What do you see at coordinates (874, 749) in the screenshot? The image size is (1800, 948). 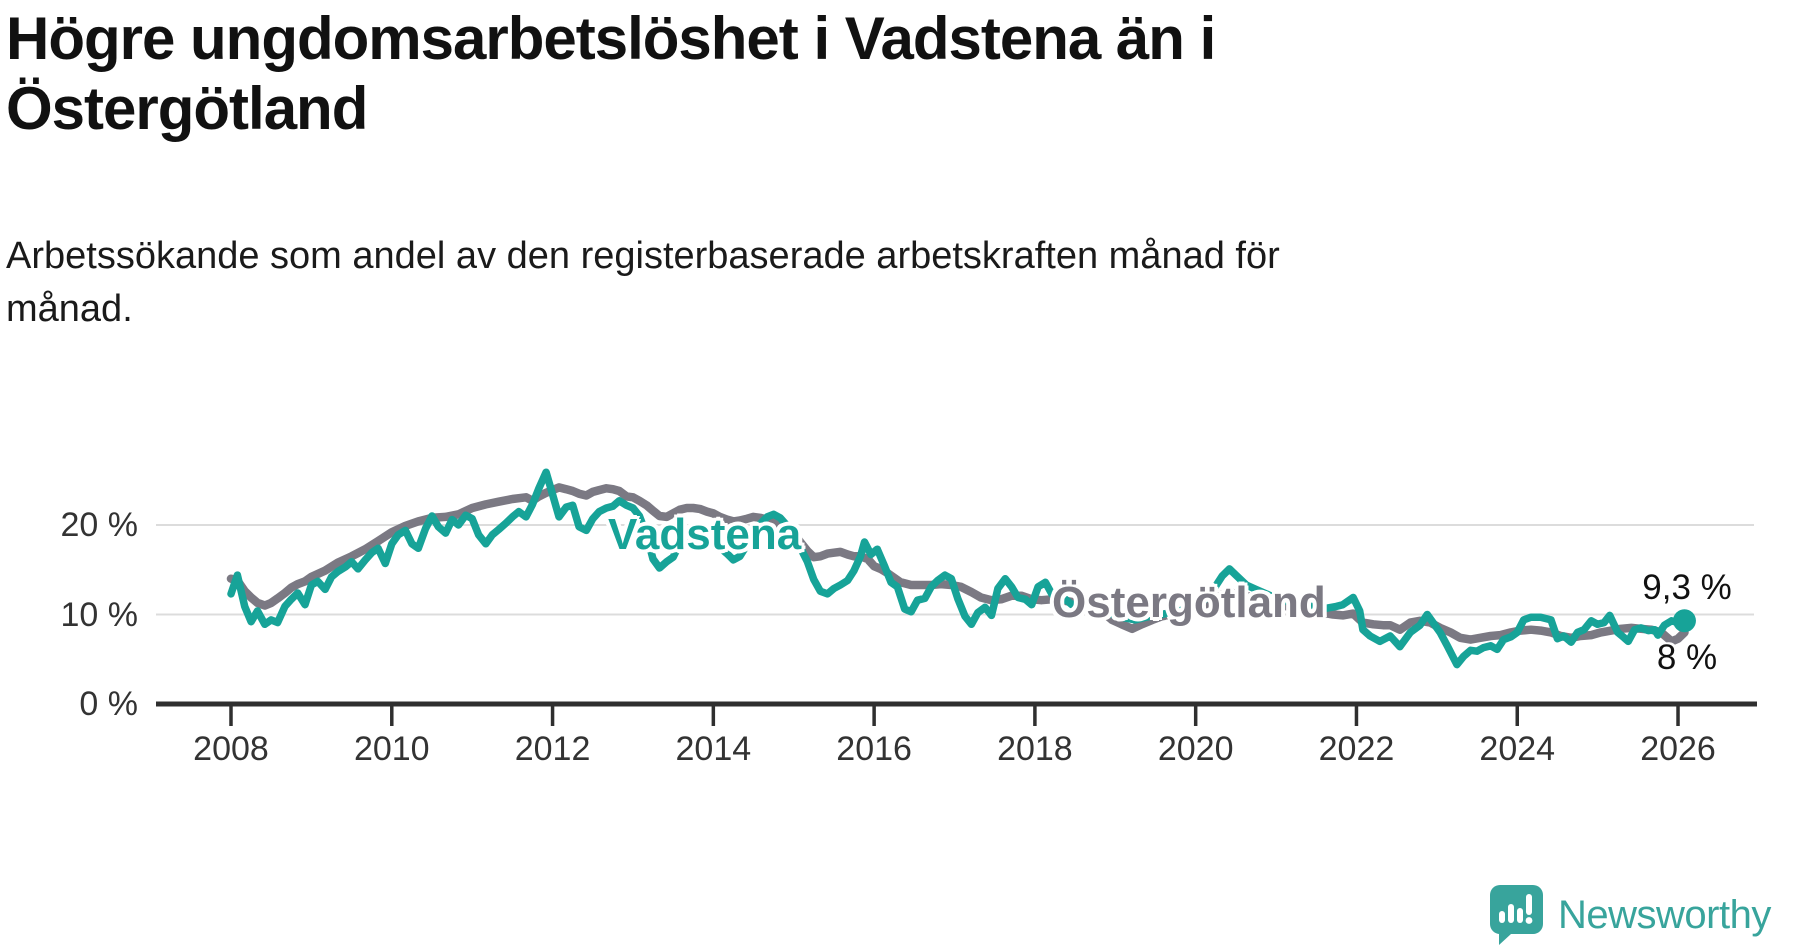 I see `x-axis-tick-label: 2016` at bounding box center [874, 749].